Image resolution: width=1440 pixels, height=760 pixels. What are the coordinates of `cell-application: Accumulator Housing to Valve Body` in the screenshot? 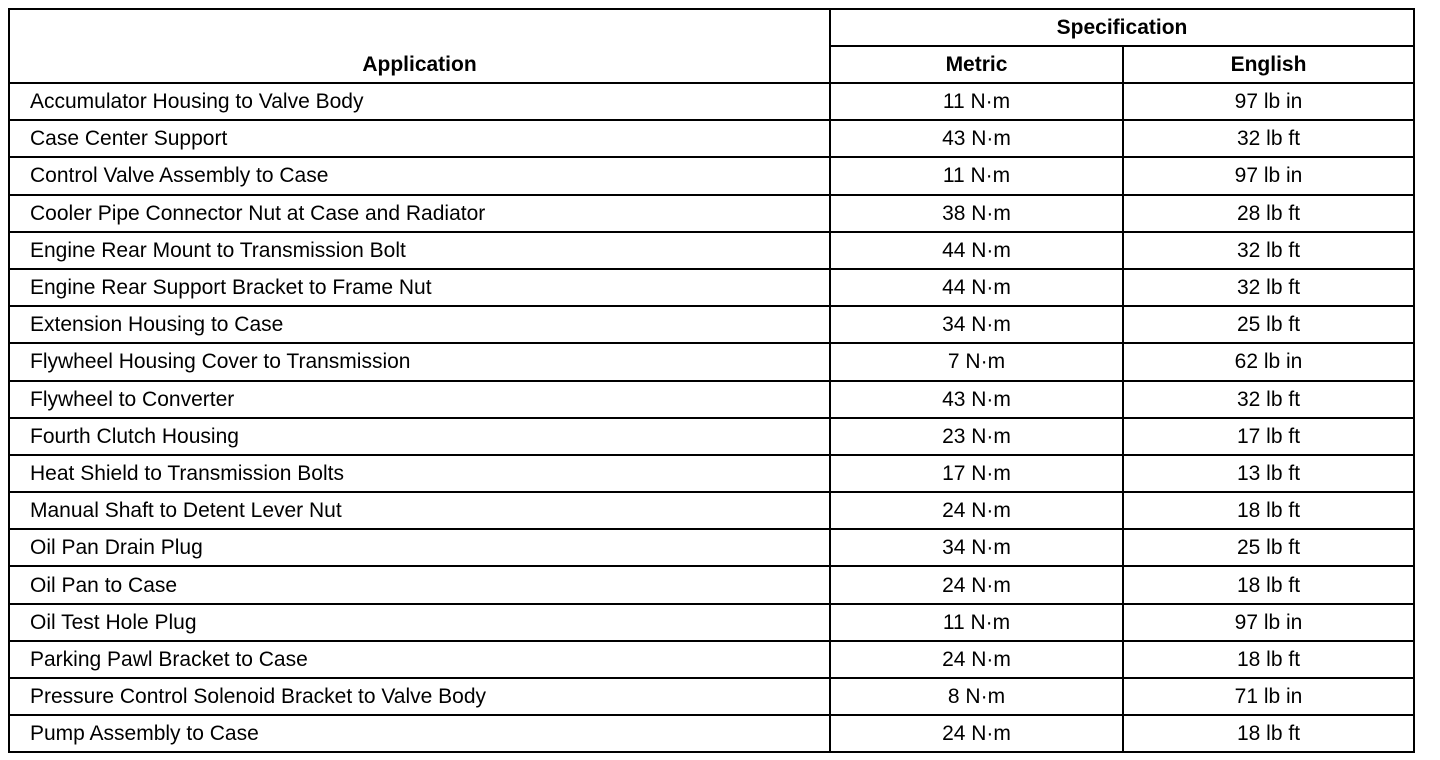 It's located at (419, 101).